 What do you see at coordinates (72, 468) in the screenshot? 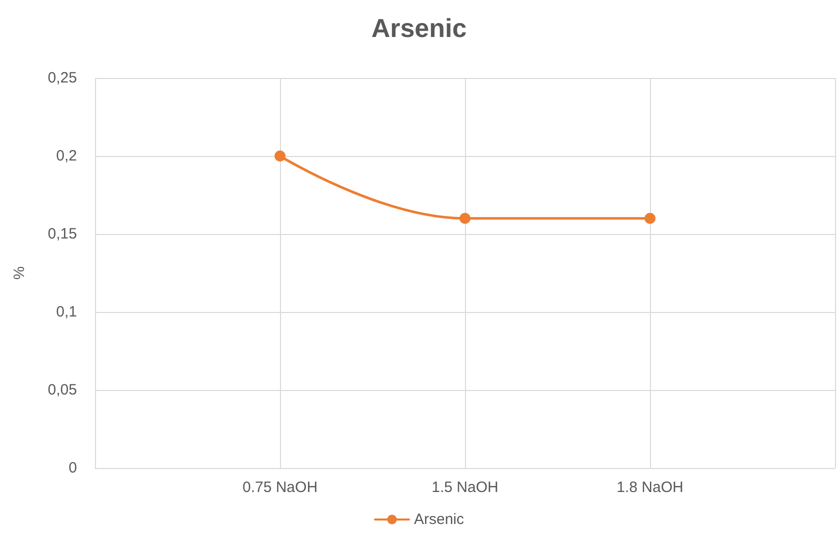
I see `y-tick-label: 0` at bounding box center [72, 468].